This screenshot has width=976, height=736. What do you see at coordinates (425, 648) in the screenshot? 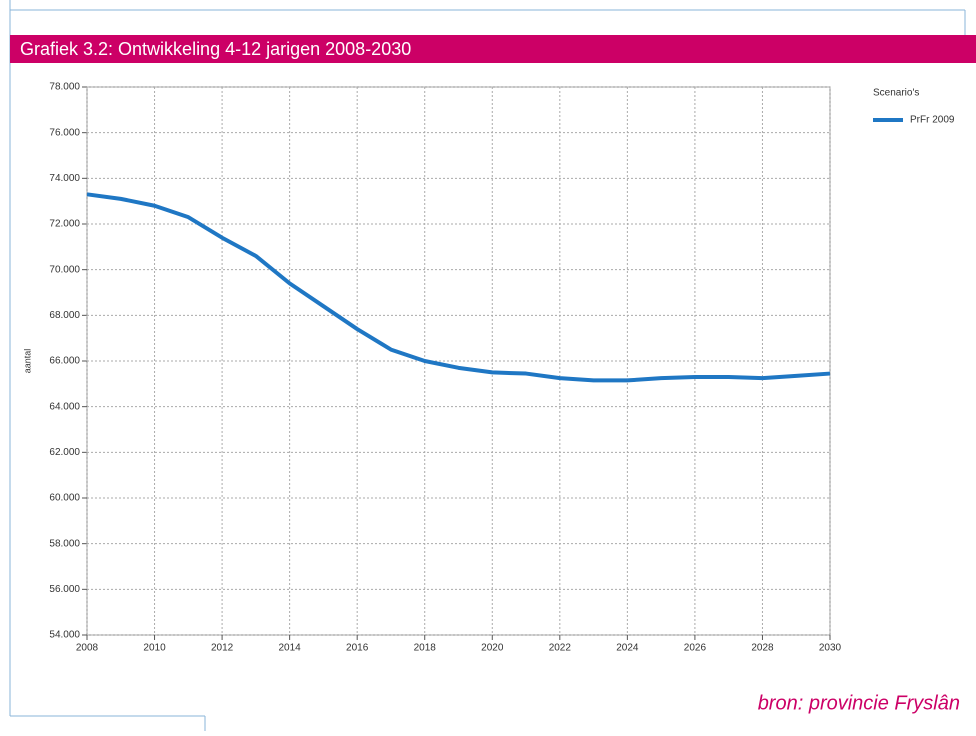
I see `x-tick-label: 2018` at bounding box center [425, 648].